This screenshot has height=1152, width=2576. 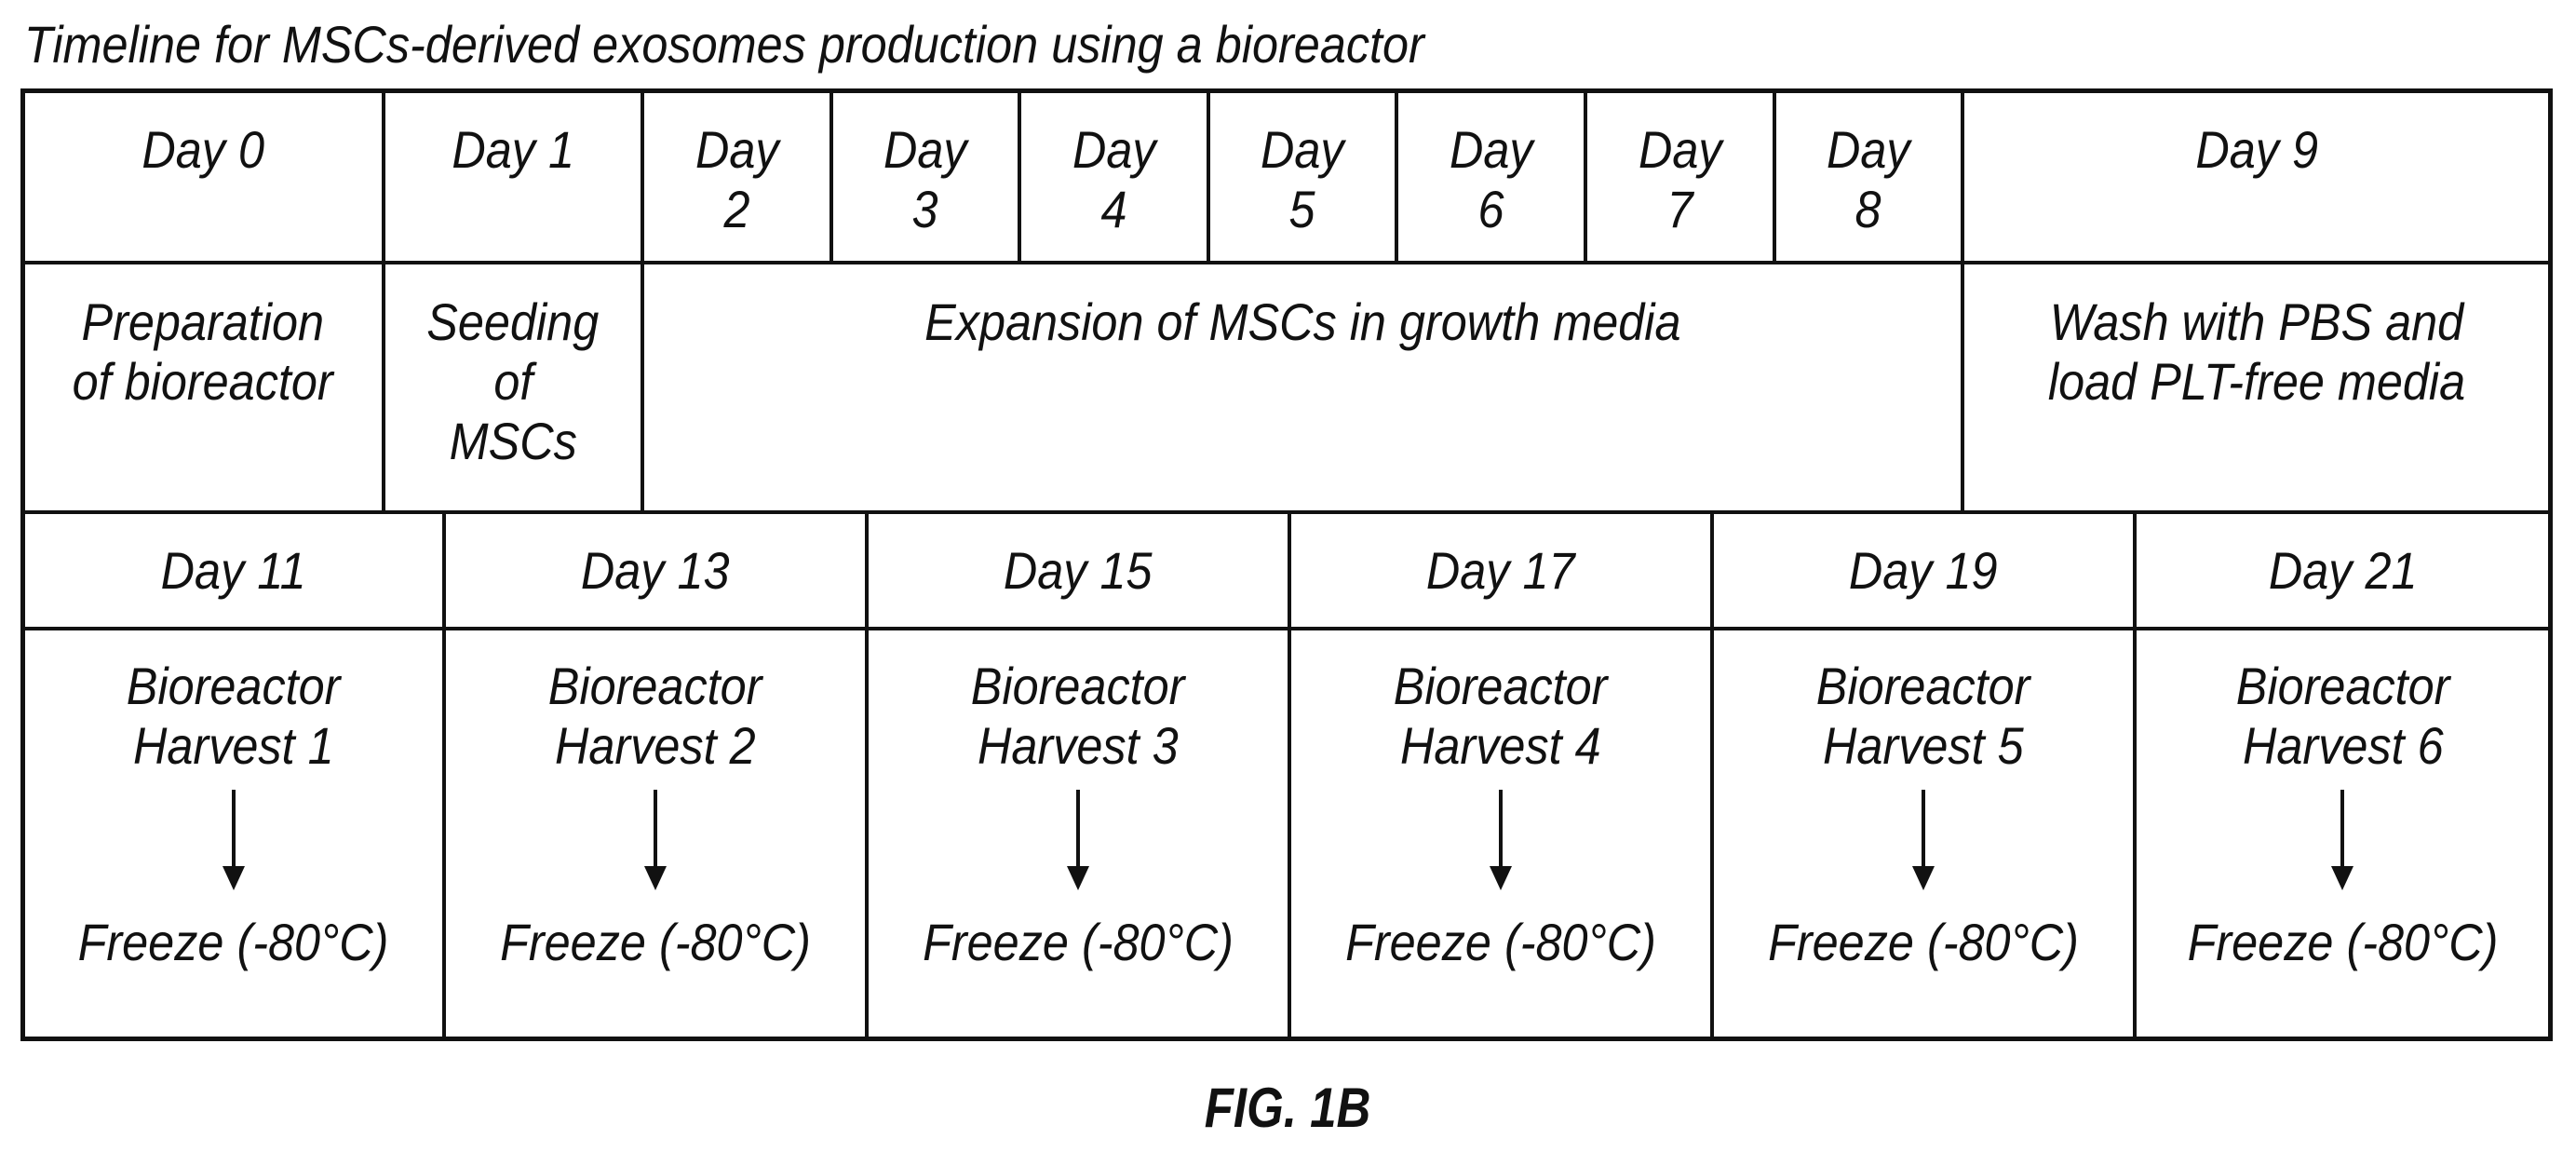 I want to click on day-cell-day-5: Day 5, so click(x=1302, y=176).